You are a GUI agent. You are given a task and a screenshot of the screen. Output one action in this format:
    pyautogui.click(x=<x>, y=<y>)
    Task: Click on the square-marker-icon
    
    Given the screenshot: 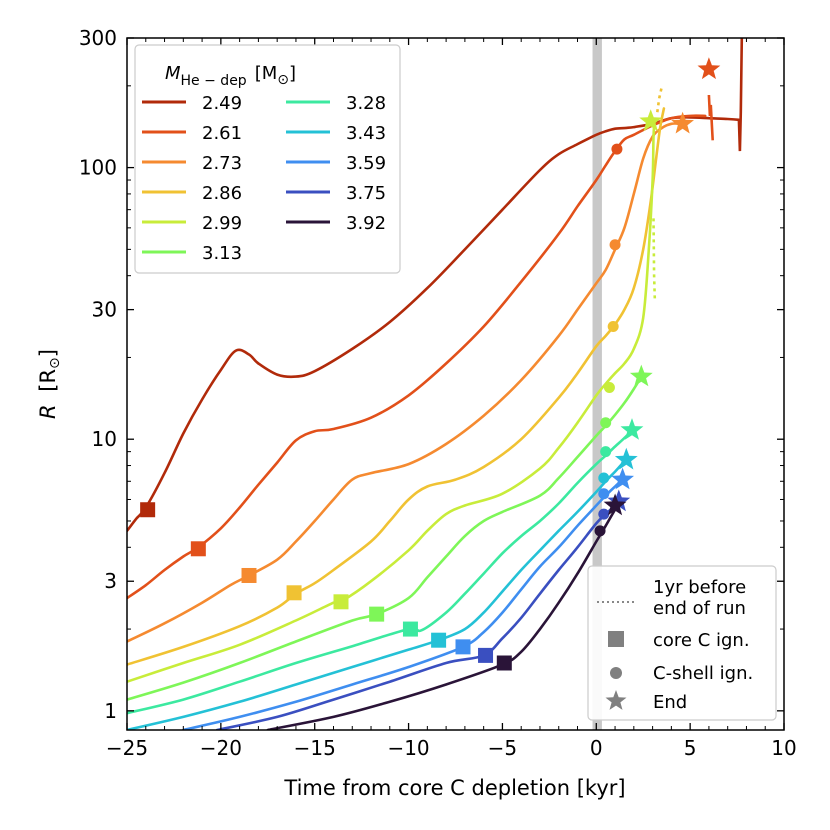 What is the action you would take?
    pyautogui.click(x=616, y=639)
    